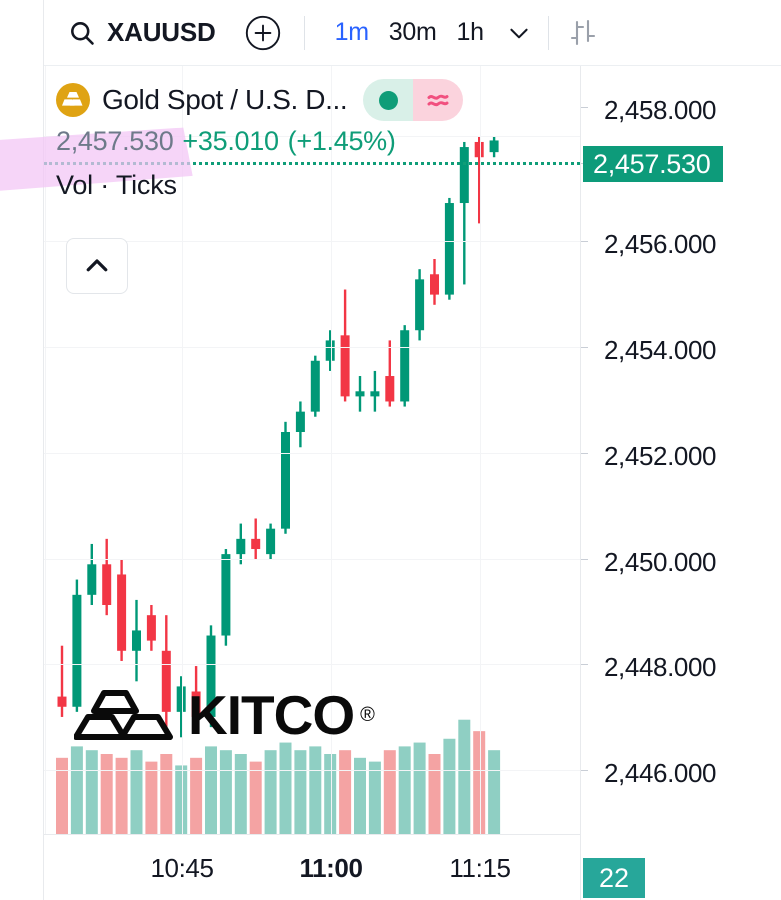  I want to click on search-icon, so click(82, 33).